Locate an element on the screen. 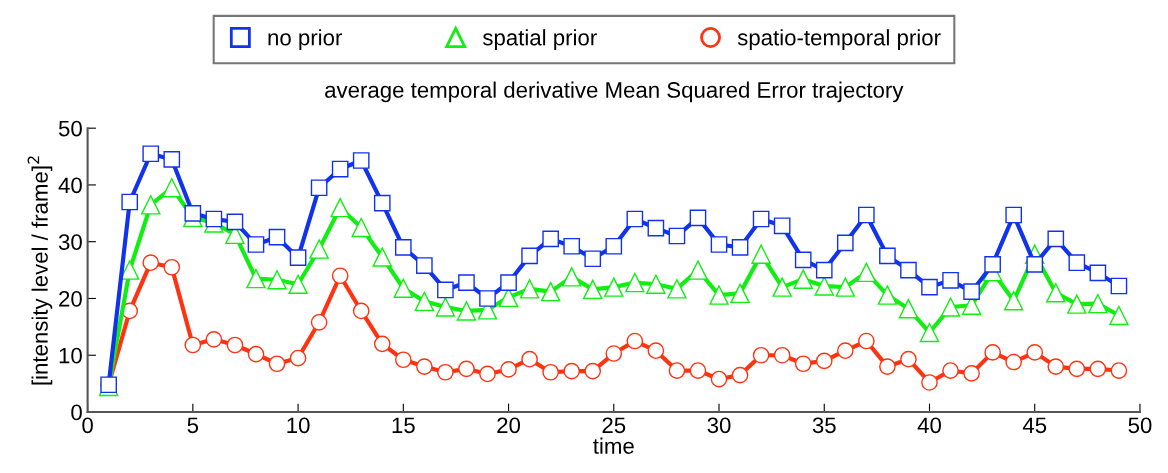  y-tick-label: 0 is located at coordinates (76, 412).